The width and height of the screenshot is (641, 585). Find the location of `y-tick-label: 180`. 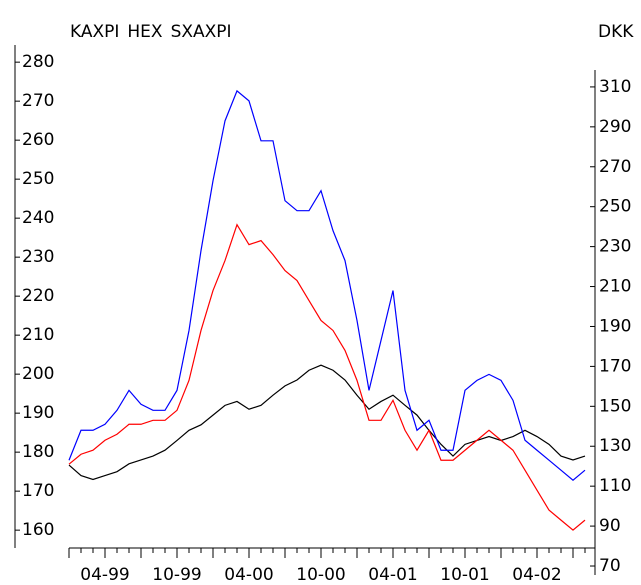

y-tick-label: 180 is located at coordinates (38, 452).